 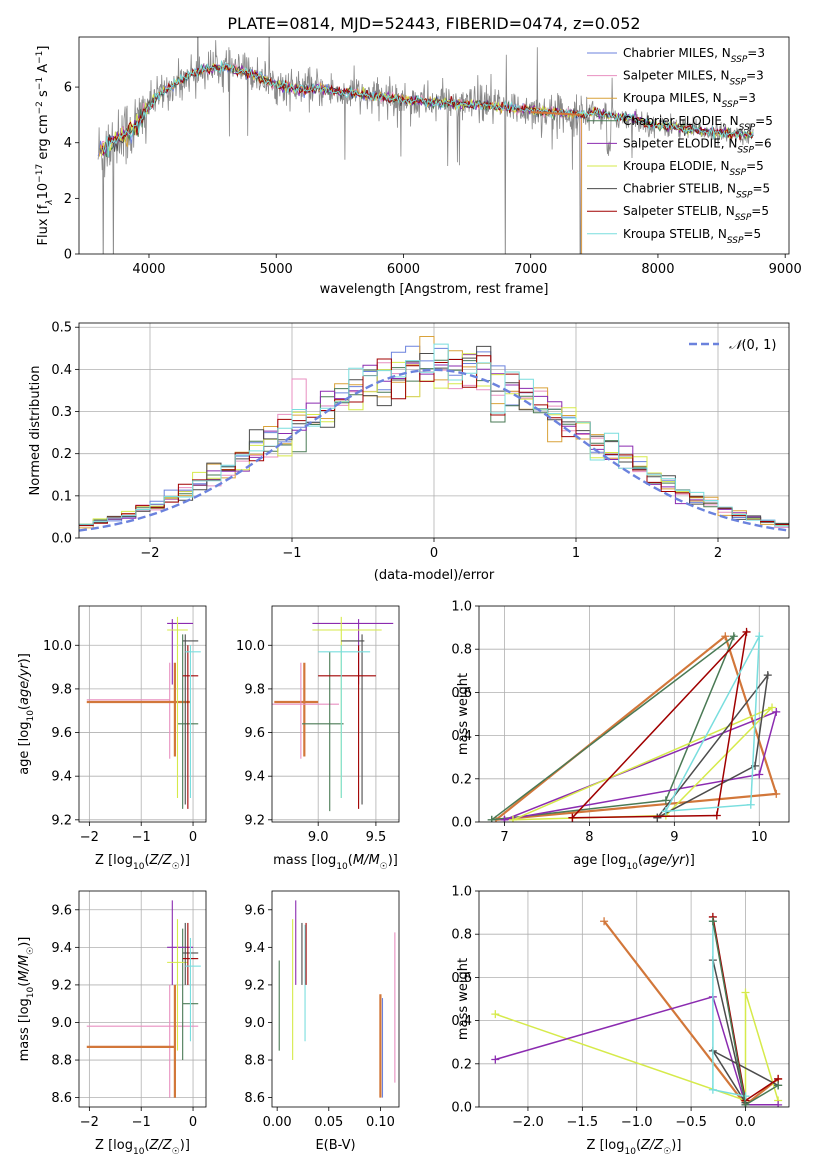 I want to click on weight-line-salpeter_elodie, so click(x=637, y=1050).